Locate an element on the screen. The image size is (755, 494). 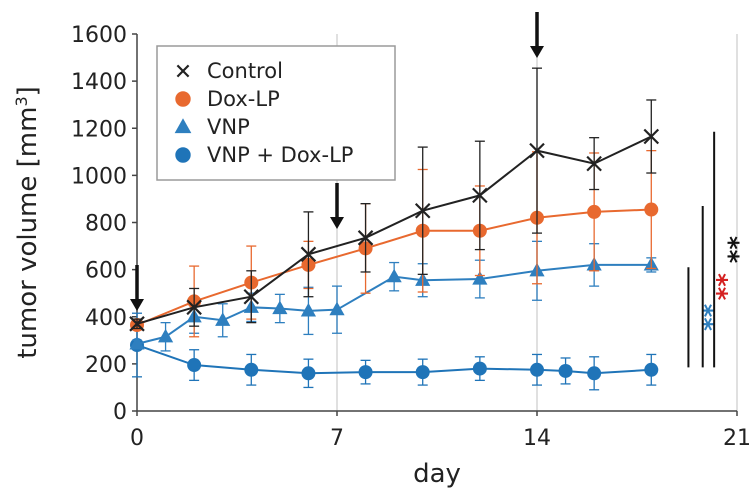
control-point-5-stroke-b is located at coordinates (422, 210).